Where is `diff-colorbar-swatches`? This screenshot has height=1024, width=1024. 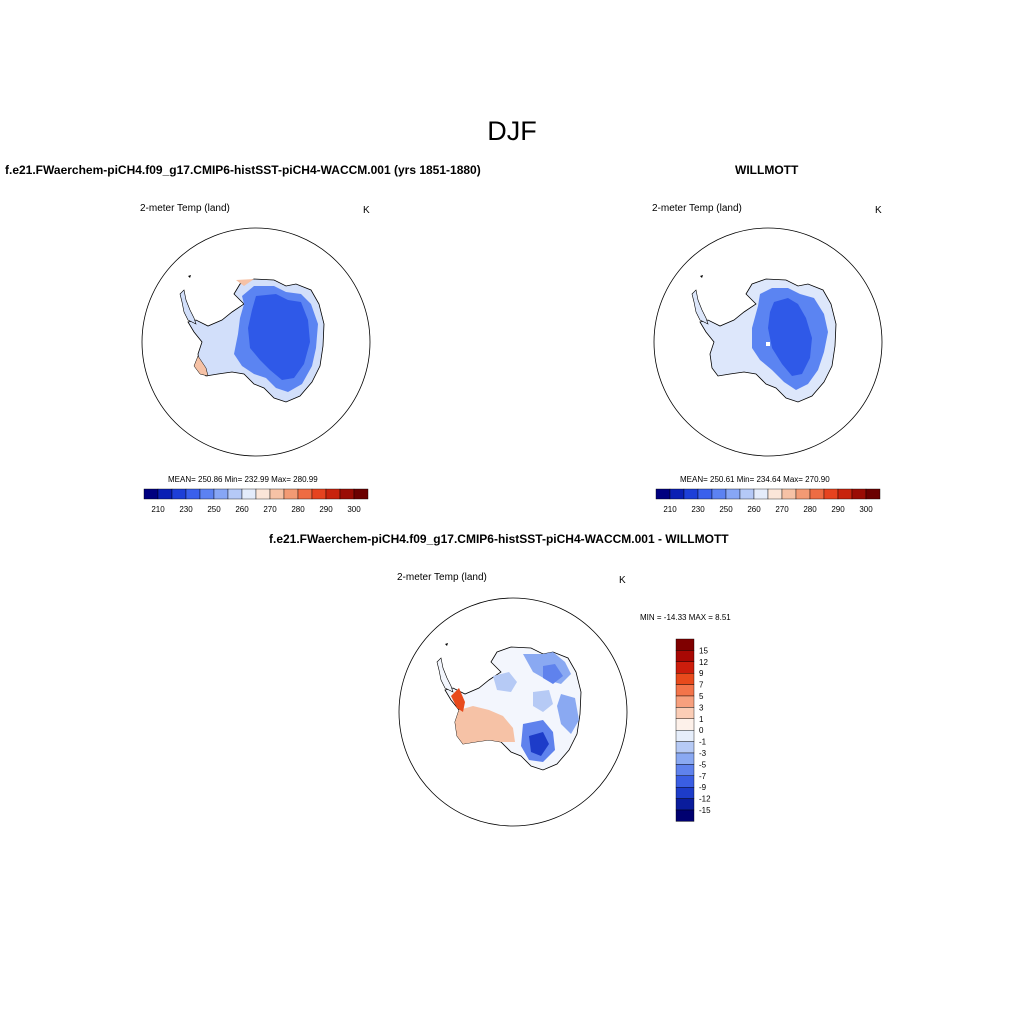 diff-colorbar-swatches is located at coordinates (685, 730).